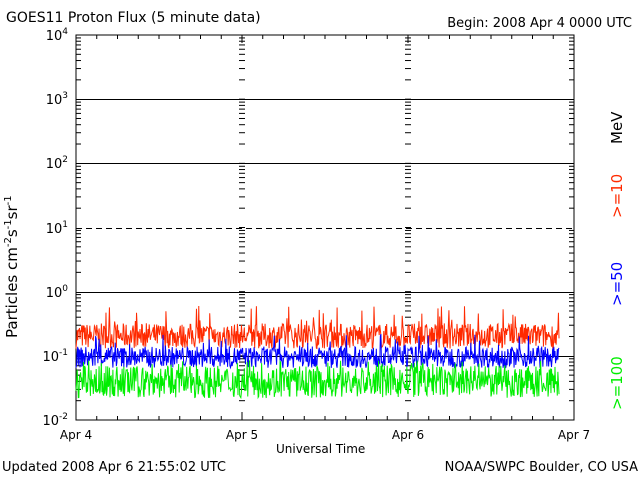 The width and height of the screenshot is (640, 480). I want to click on updated-time: Updated 2008 Apr 6 21:55:02 UTC, so click(114, 467).